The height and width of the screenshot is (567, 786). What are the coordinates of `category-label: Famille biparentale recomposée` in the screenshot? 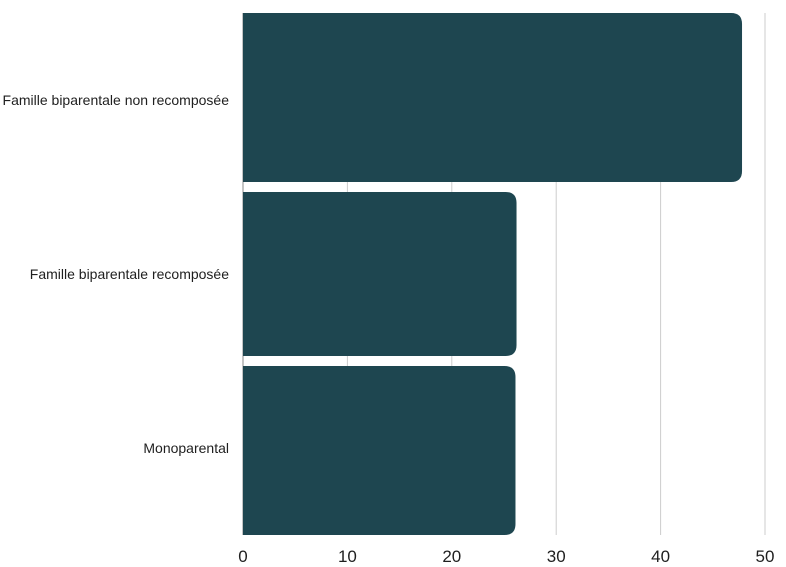 It's located at (129, 274).